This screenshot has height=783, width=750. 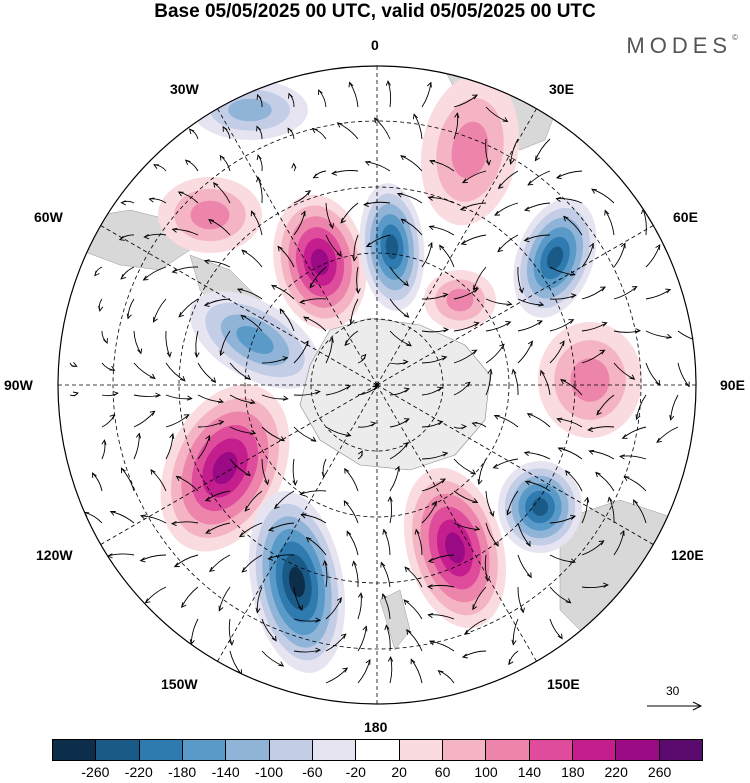 I want to click on lon-label-60w: 60W, so click(x=48, y=217).